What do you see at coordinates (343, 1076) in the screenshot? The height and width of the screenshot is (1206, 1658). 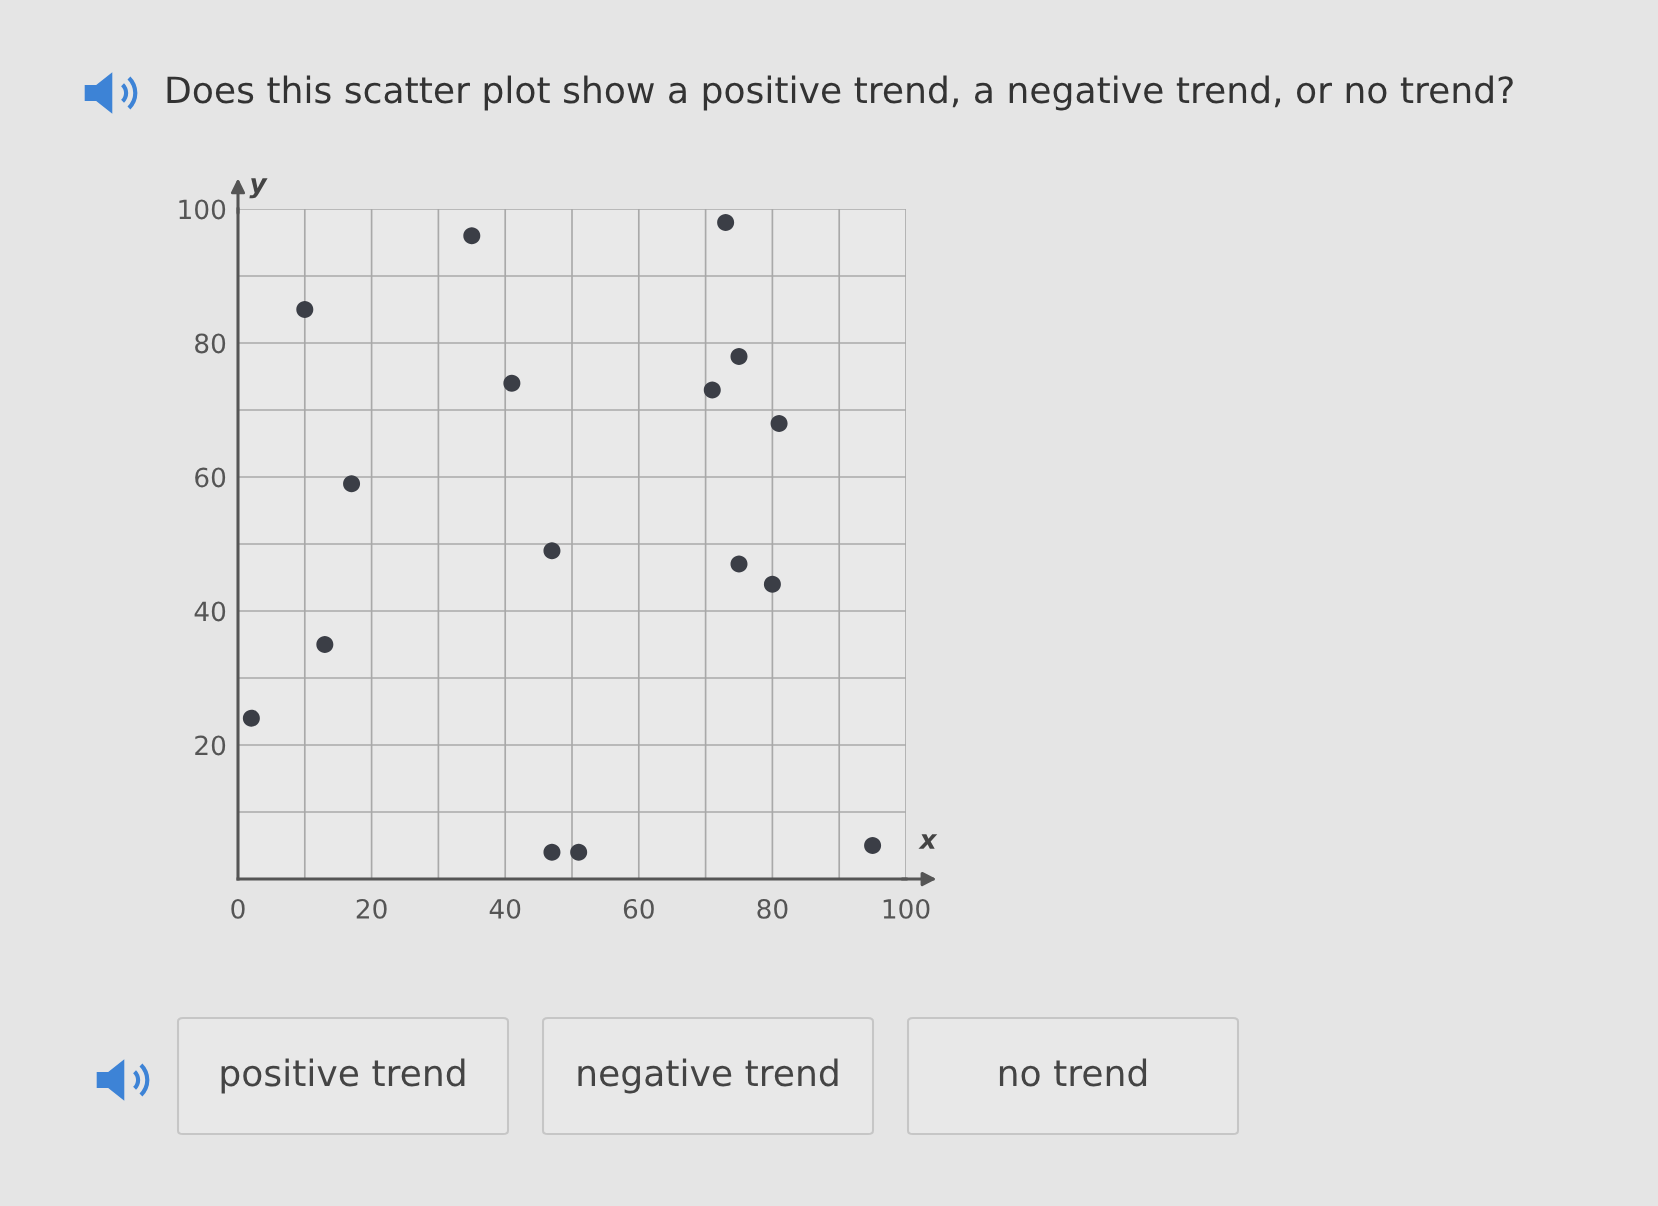 I see `text: positive trend` at bounding box center [343, 1076].